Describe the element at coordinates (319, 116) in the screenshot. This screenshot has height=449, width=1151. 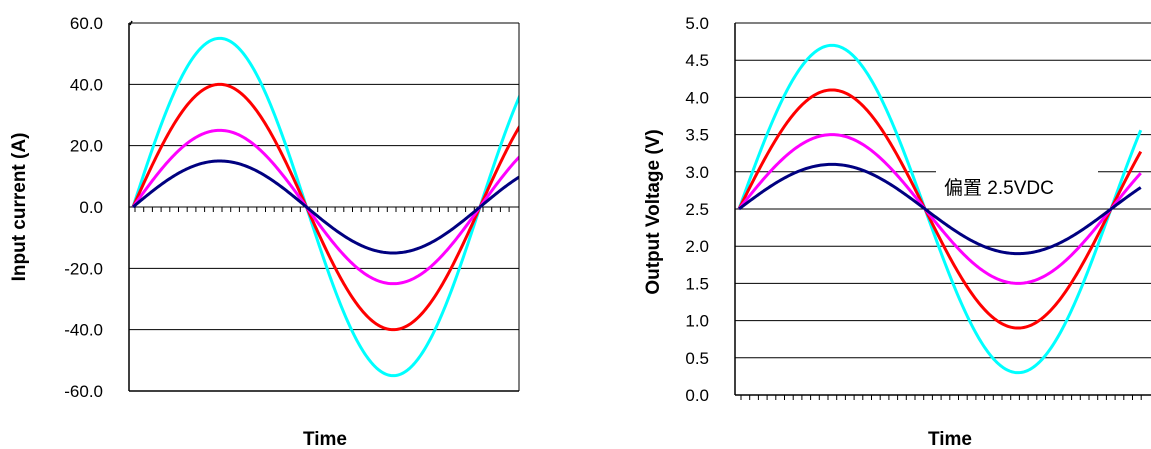
I see `input-current-x-minor-ticks` at that location.